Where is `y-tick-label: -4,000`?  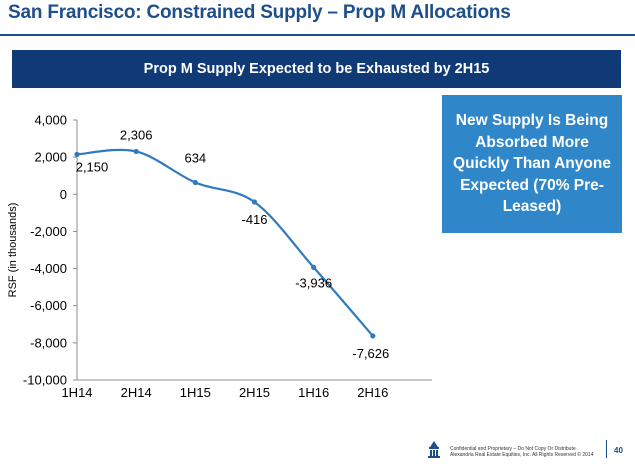 y-tick-label: -4,000 is located at coordinates (48, 268).